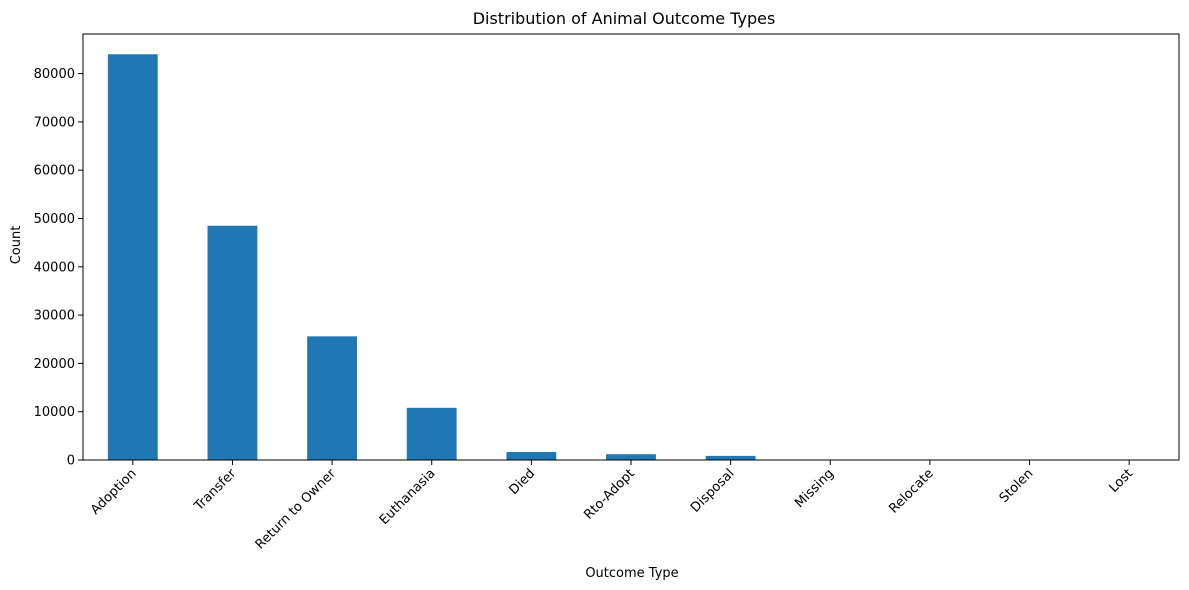 The width and height of the screenshot is (1189, 590). Describe the element at coordinates (1121, 481) in the screenshot. I see `x-tick-label: Lost` at that location.